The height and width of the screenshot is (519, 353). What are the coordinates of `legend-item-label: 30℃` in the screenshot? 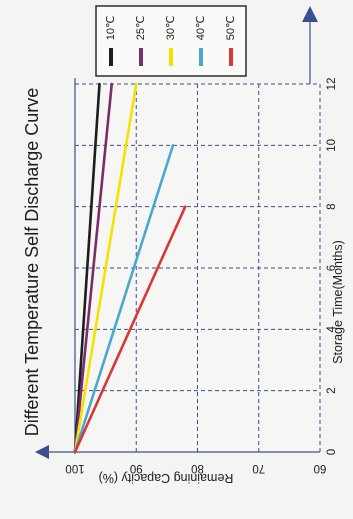 It's located at (171, 28).